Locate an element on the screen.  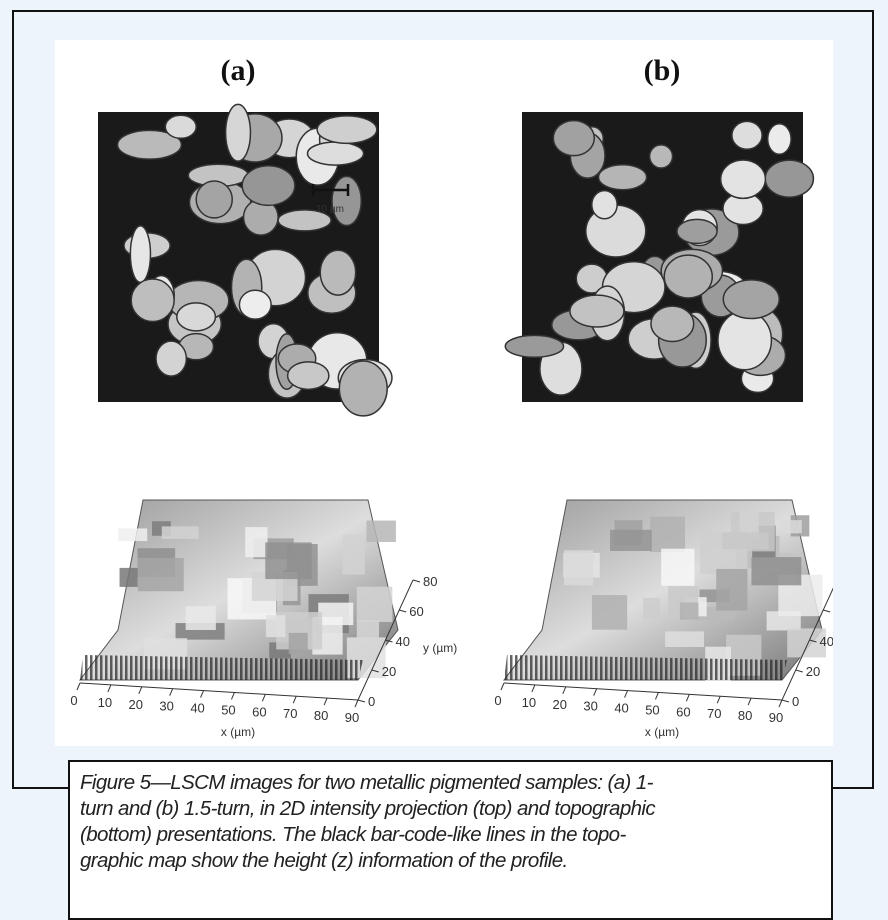
y-axis-label: y (µm) is located at coordinates (440, 648).